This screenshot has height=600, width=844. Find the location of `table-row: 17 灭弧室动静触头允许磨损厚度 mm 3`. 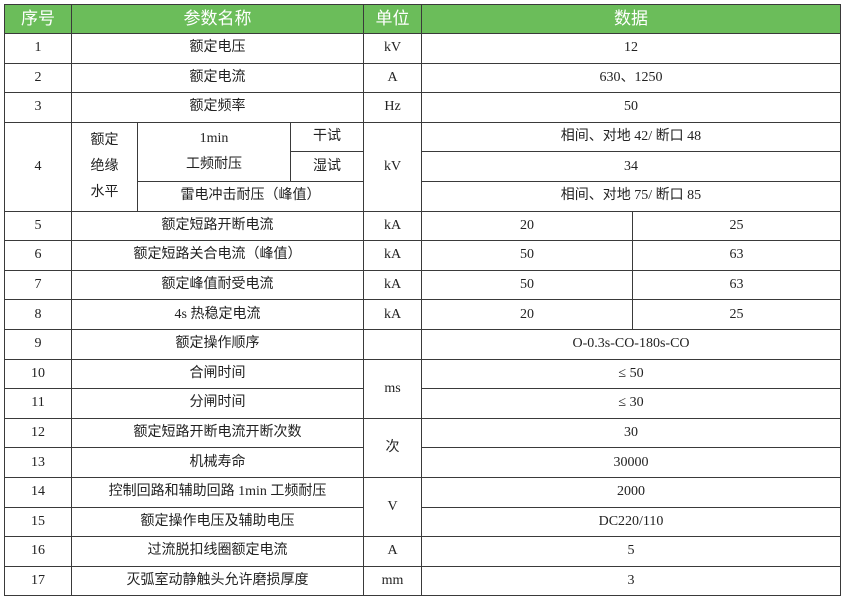

table-row: 17 灭弧室动静触头允许磨损厚度 mm 3 is located at coordinates (422, 581).